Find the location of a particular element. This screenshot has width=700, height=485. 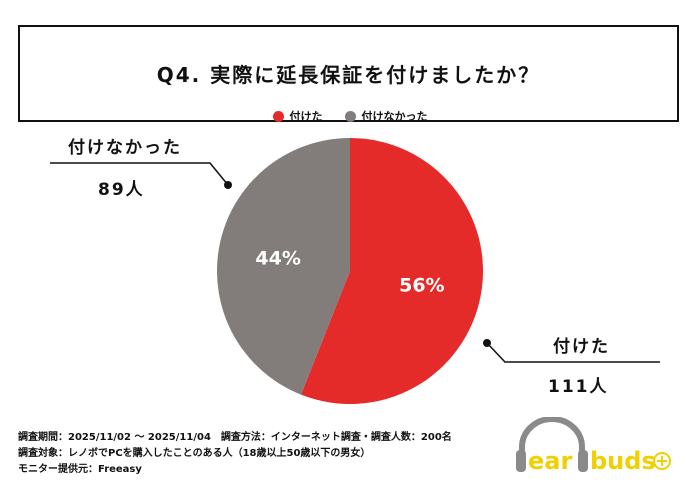

legend-swatch-no is located at coordinates (350, 116).